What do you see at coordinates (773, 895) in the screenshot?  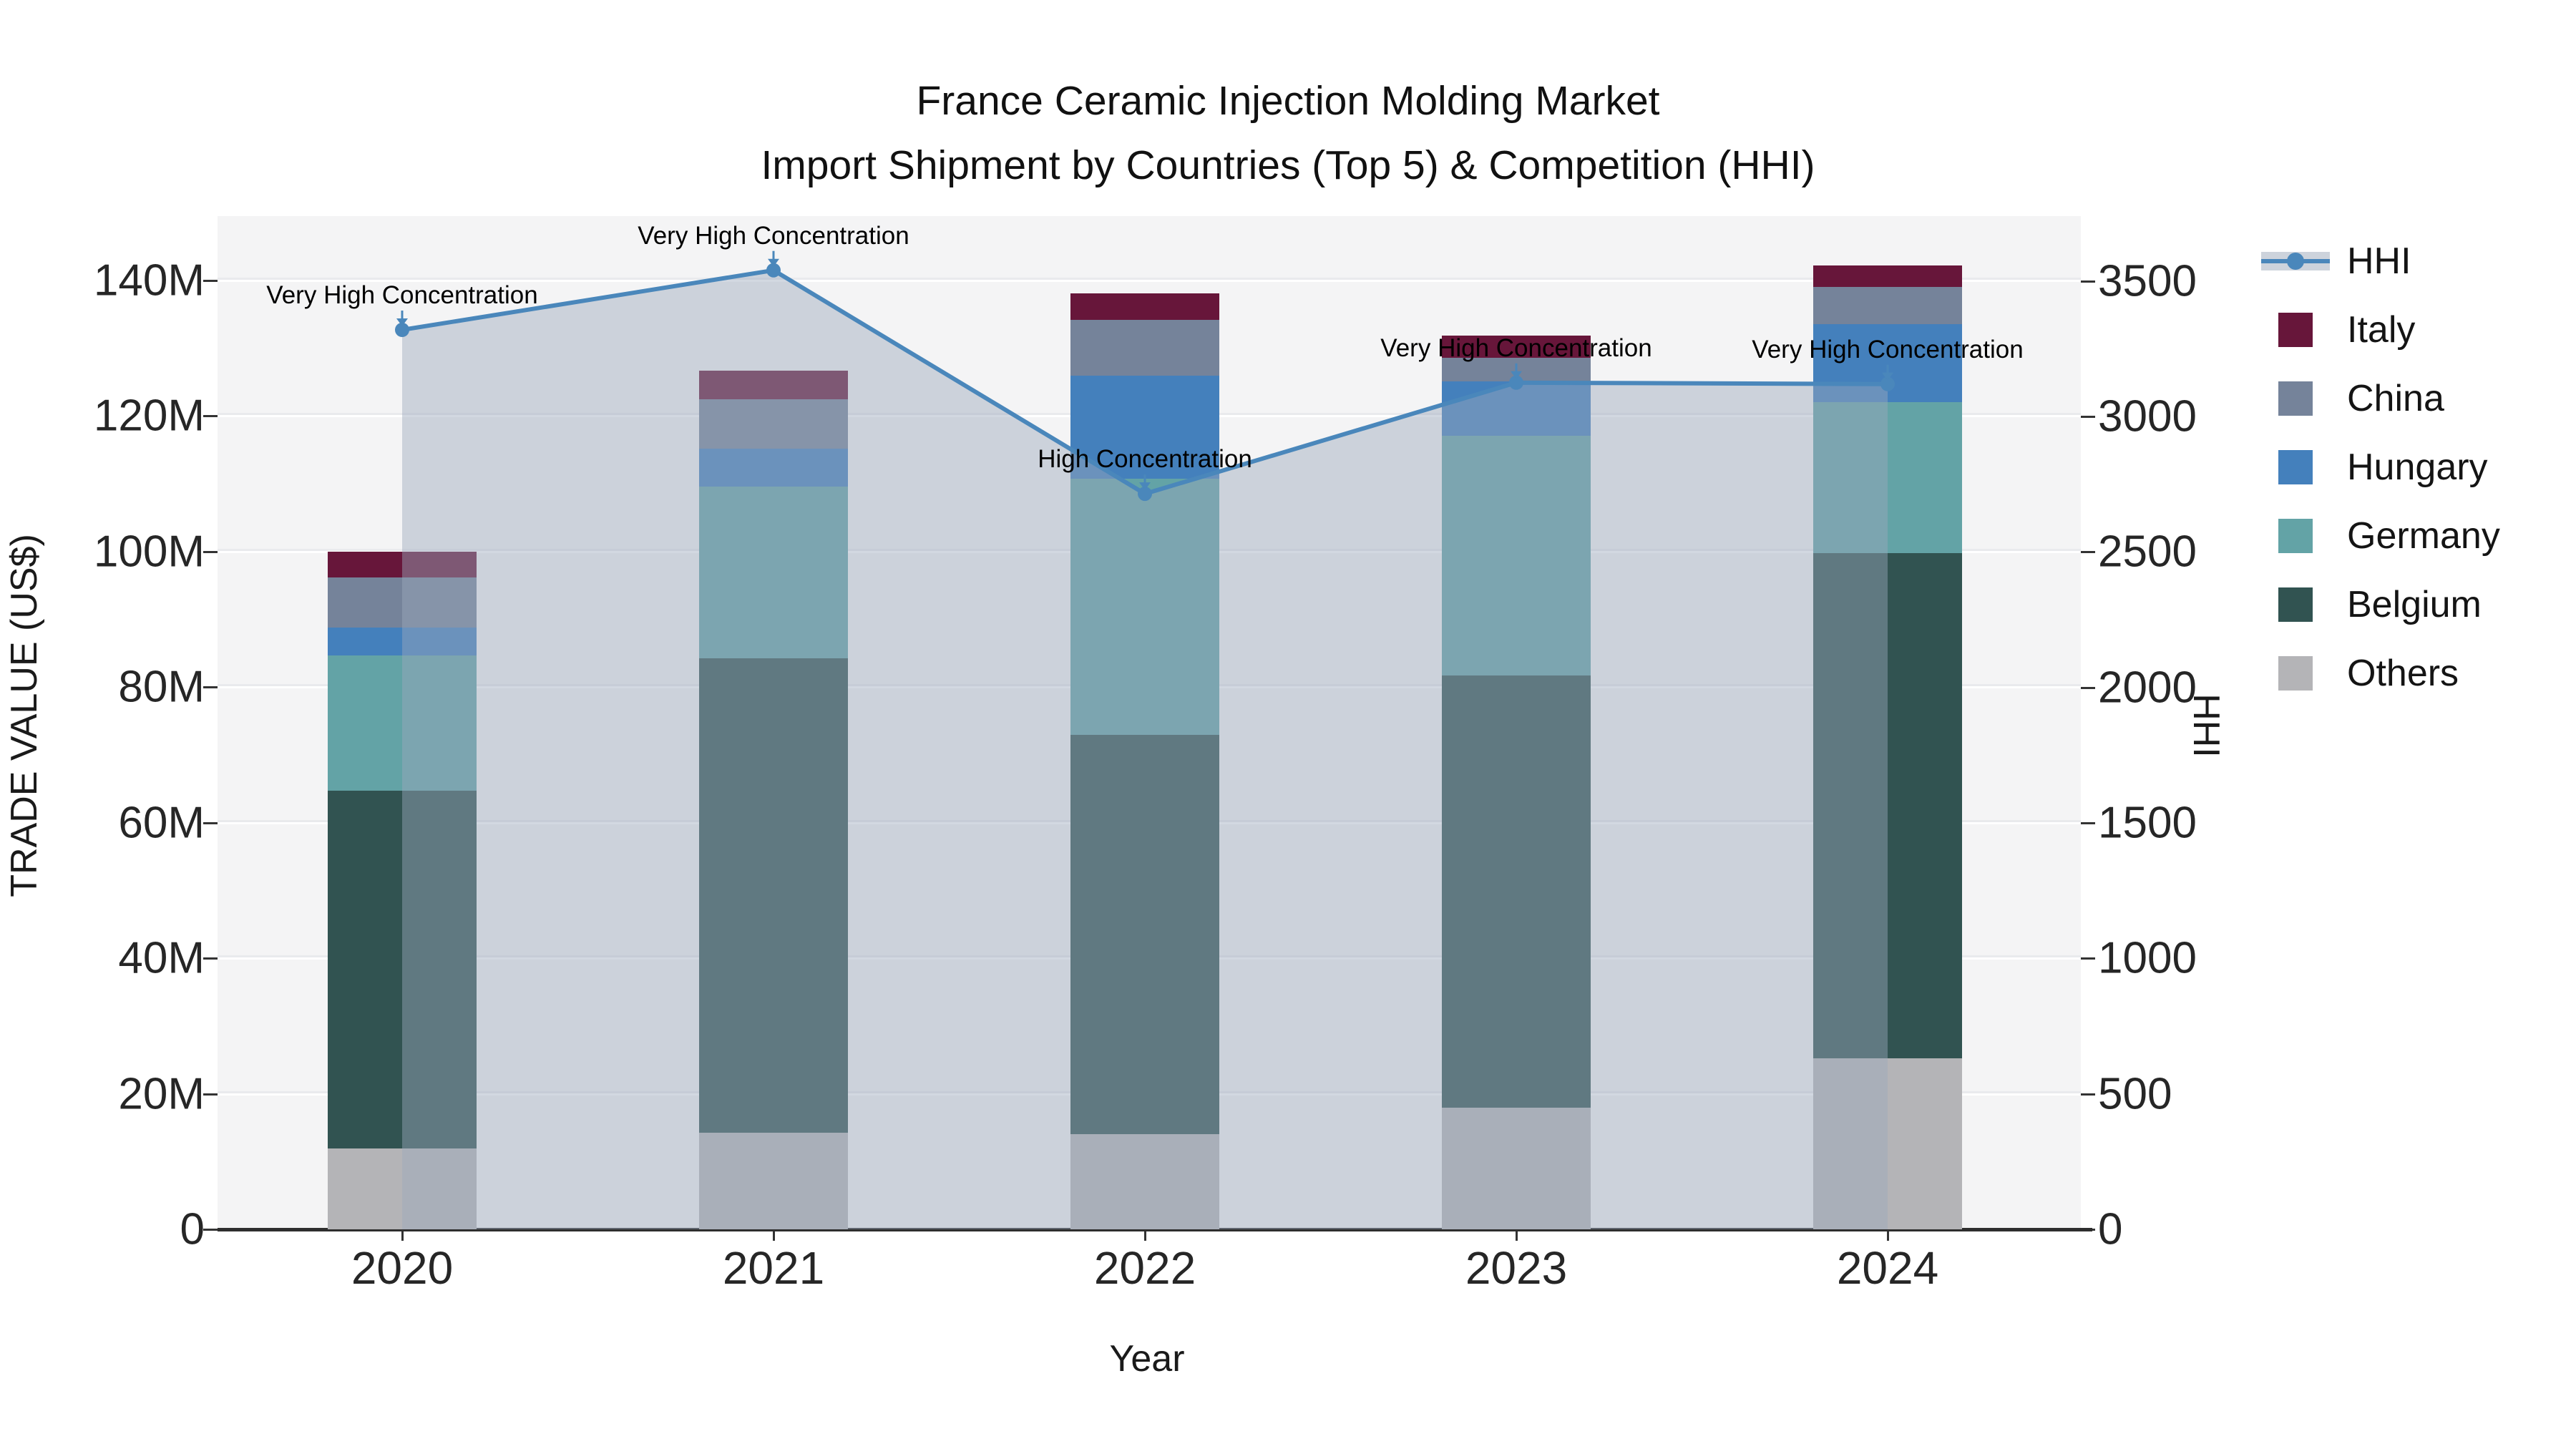 I see `bar-segment-belgium-2021` at bounding box center [773, 895].